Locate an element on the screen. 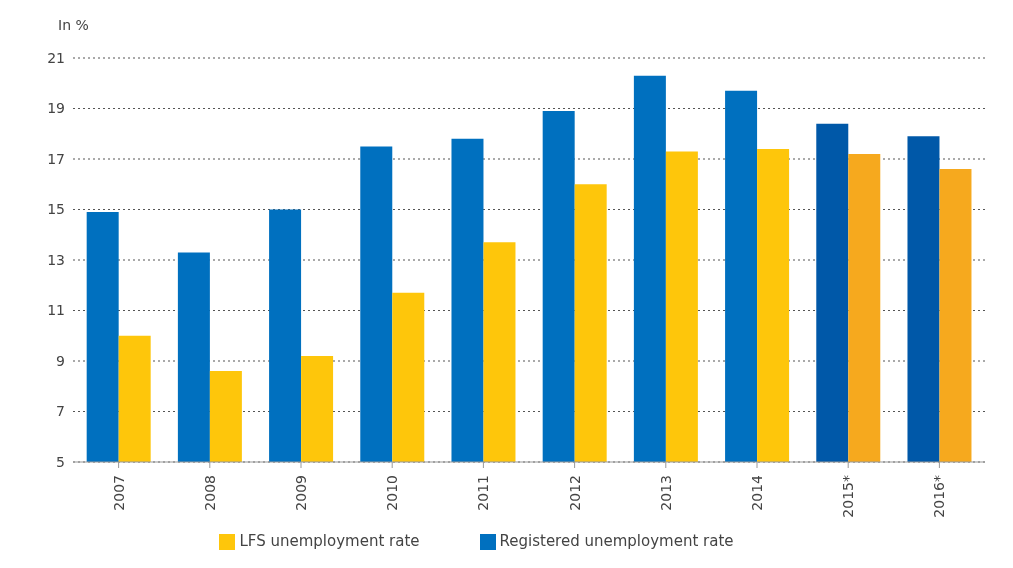 The width and height of the screenshot is (1013, 568). y-tick-label: 19 is located at coordinates (56, 108).